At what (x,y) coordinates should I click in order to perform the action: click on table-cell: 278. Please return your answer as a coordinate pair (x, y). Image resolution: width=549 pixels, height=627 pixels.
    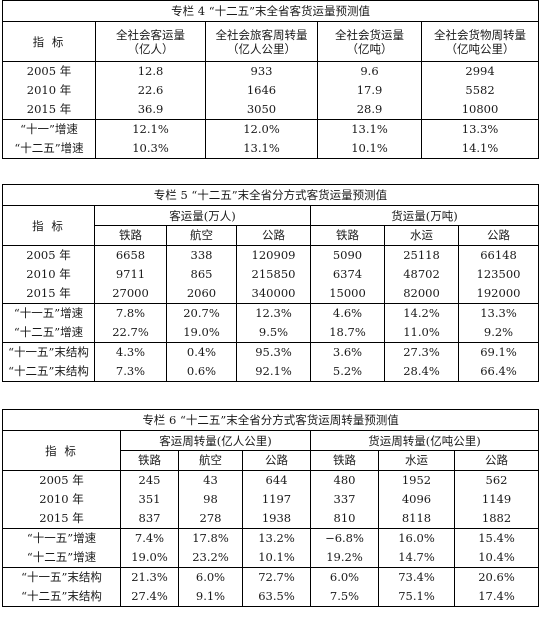
    Looking at the image, I should click on (210, 519).